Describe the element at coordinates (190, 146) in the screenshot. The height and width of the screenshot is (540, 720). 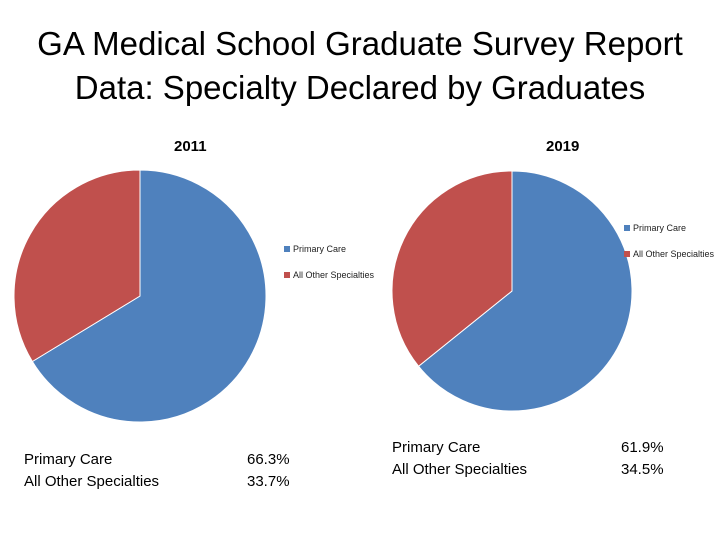
I see `chart-2011-title: 2011` at that location.